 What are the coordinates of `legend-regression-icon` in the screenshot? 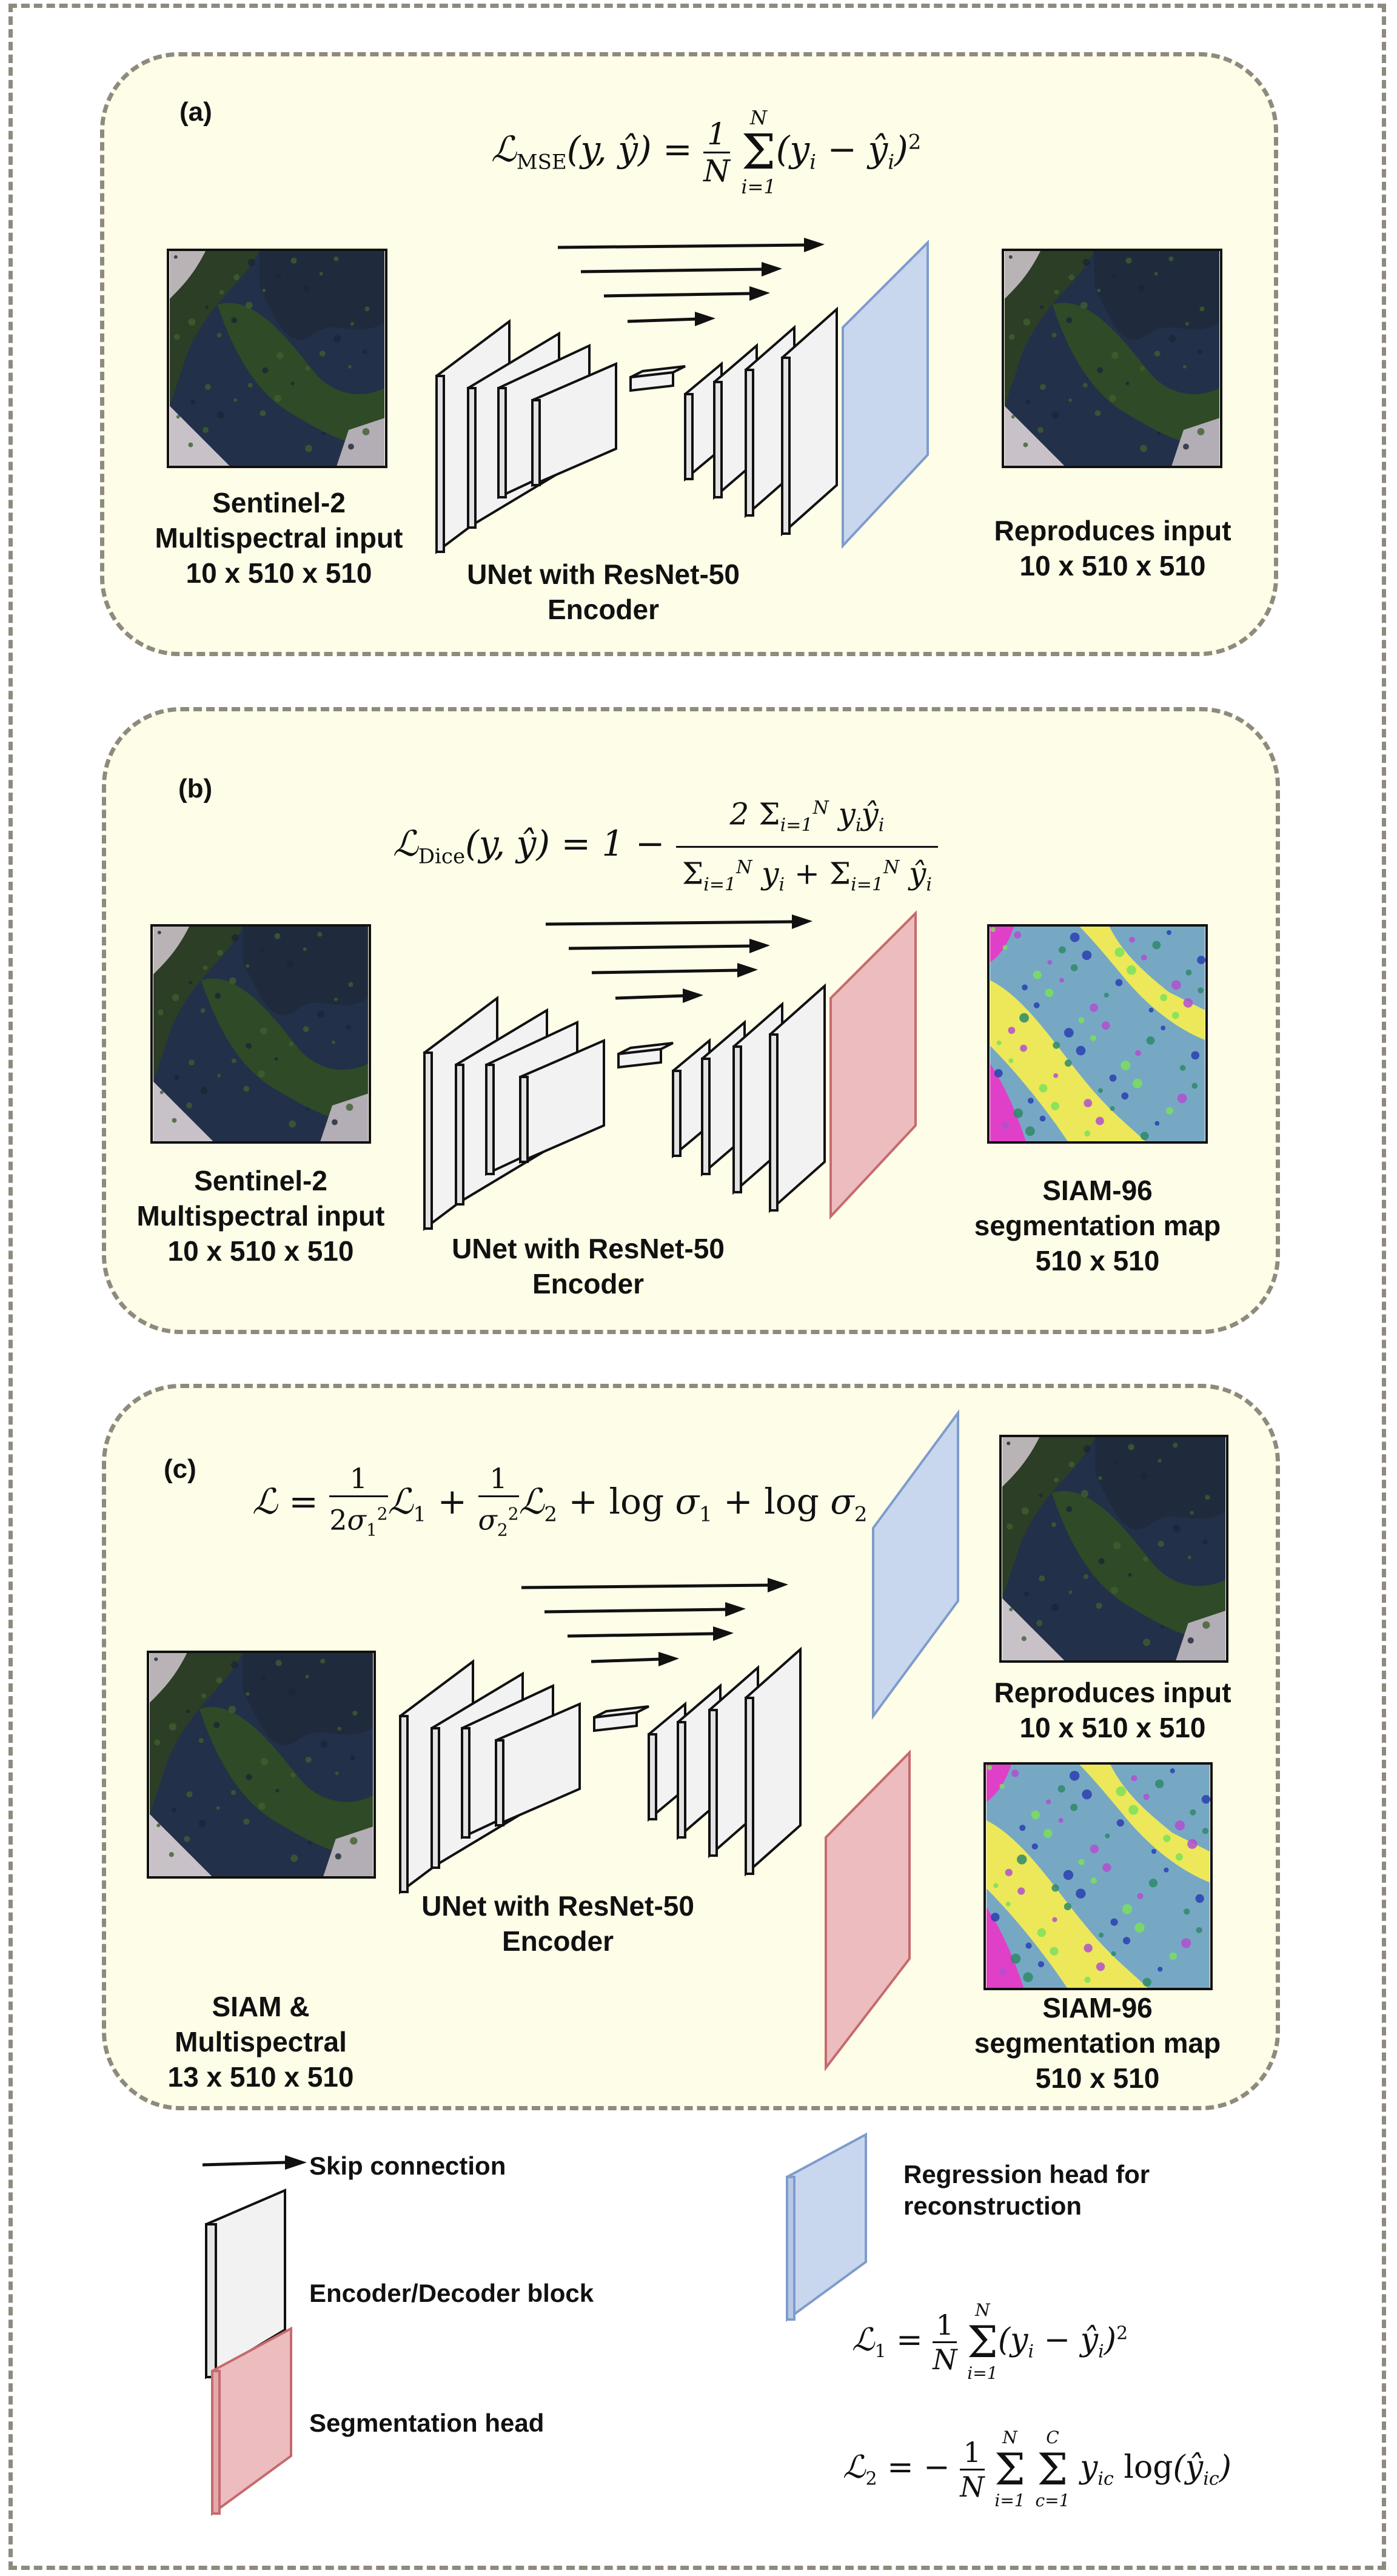 It's located at (827, 2227).